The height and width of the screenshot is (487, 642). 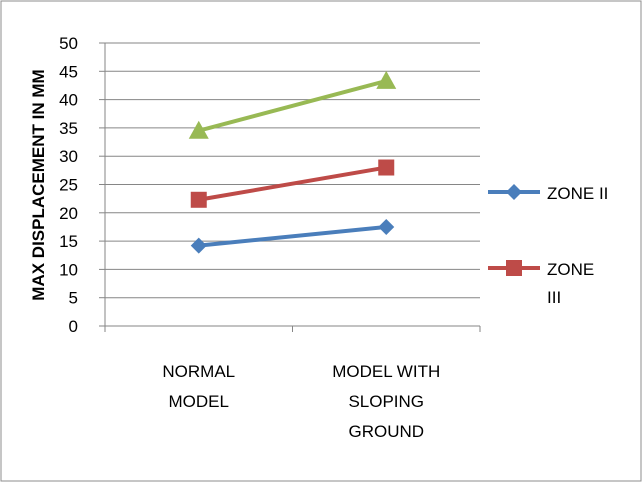 I want to click on legend-label: ZONE II, so click(x=577, y=193).